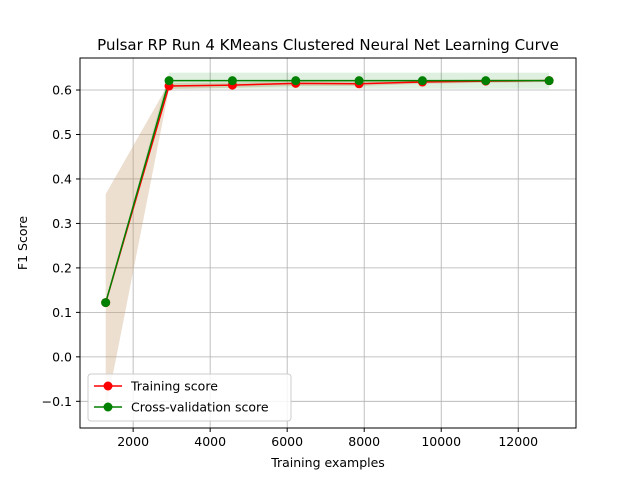 This screenshot has width=640, height=480. I want to click on y-tick-label: 0.5, so click(62, 134).